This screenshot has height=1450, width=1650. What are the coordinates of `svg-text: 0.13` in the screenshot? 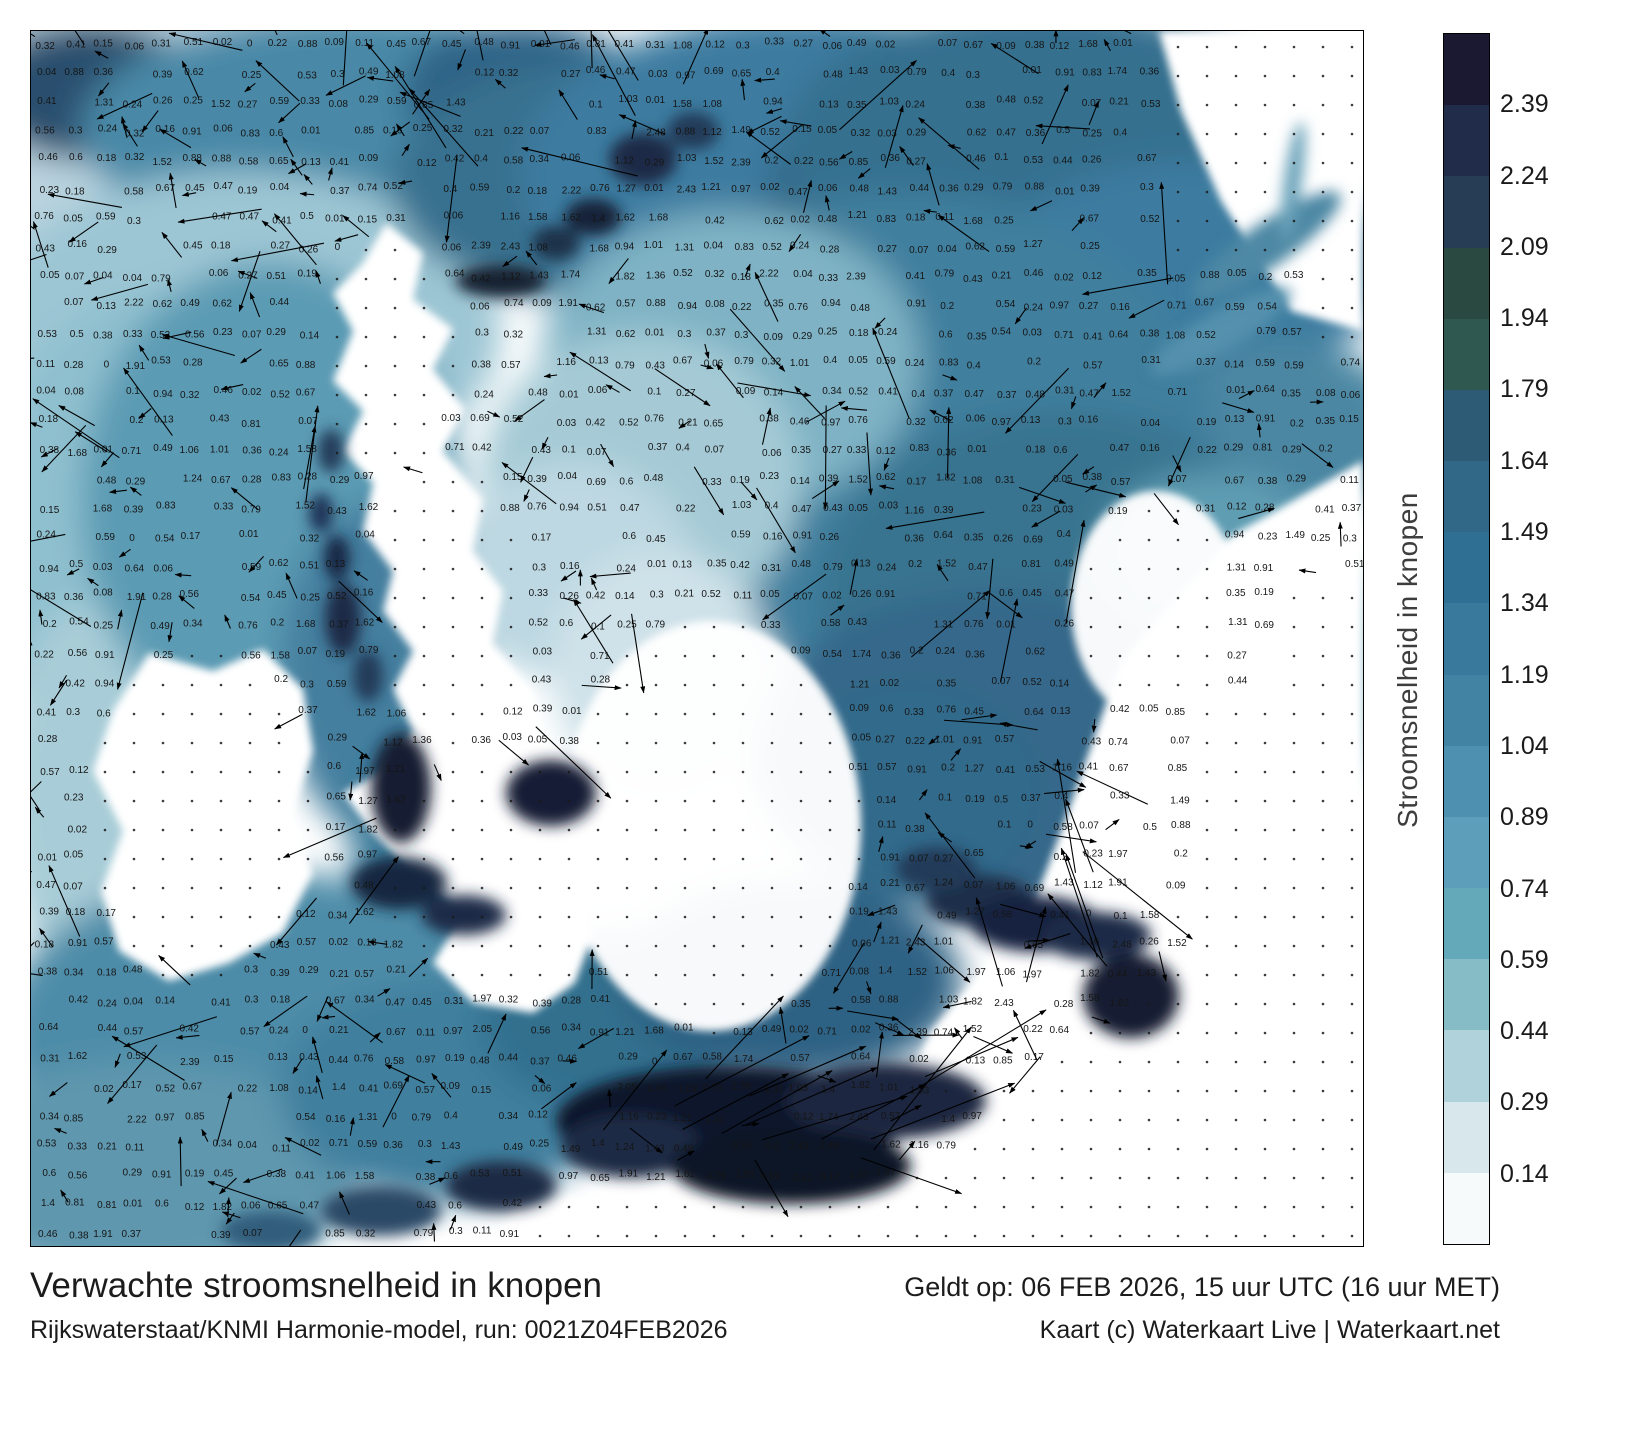 It's located at (336, 564).